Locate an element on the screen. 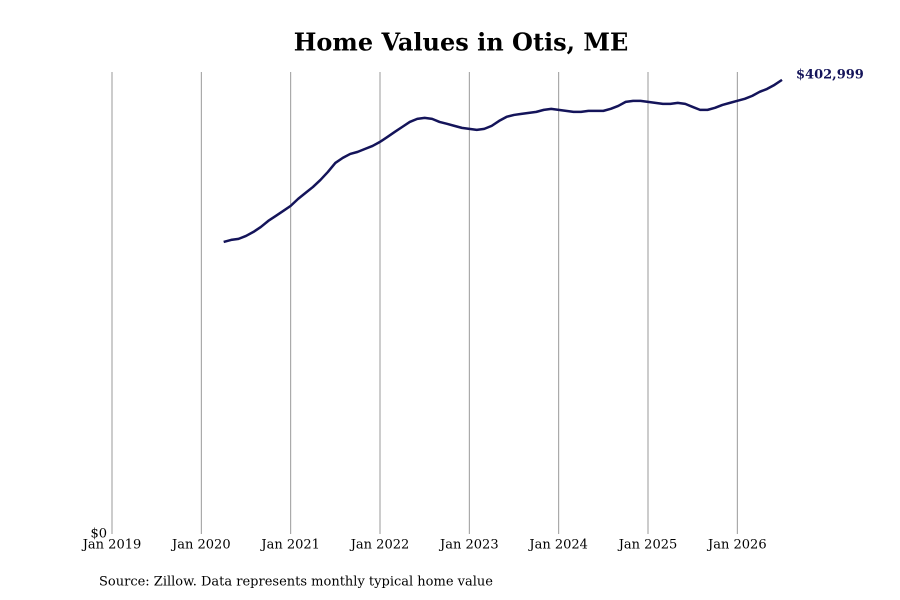 The width and height of the screenshot is (900, 600). x-tick-label: Jan 2025 is located at coordinates (647, 545).